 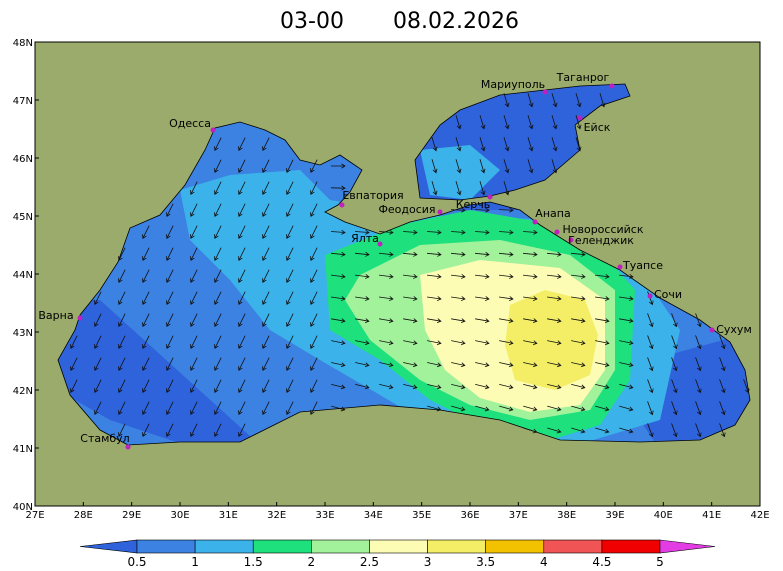 I want to click on colorbar-label: 2, so click(x=312, y=562).